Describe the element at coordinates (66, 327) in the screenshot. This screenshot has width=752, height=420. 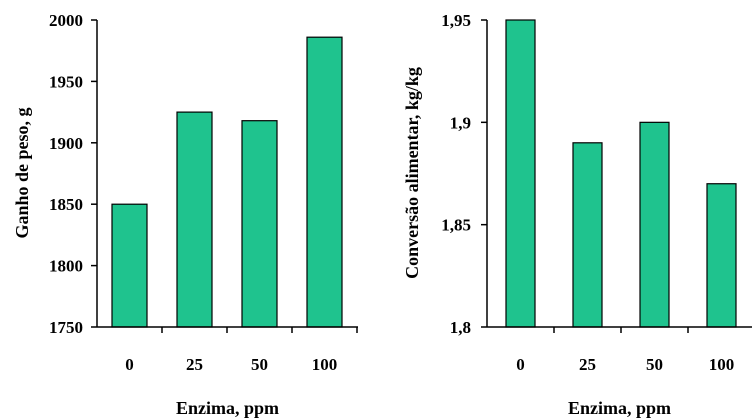
I see `y-tick-label: 1750` at that location.